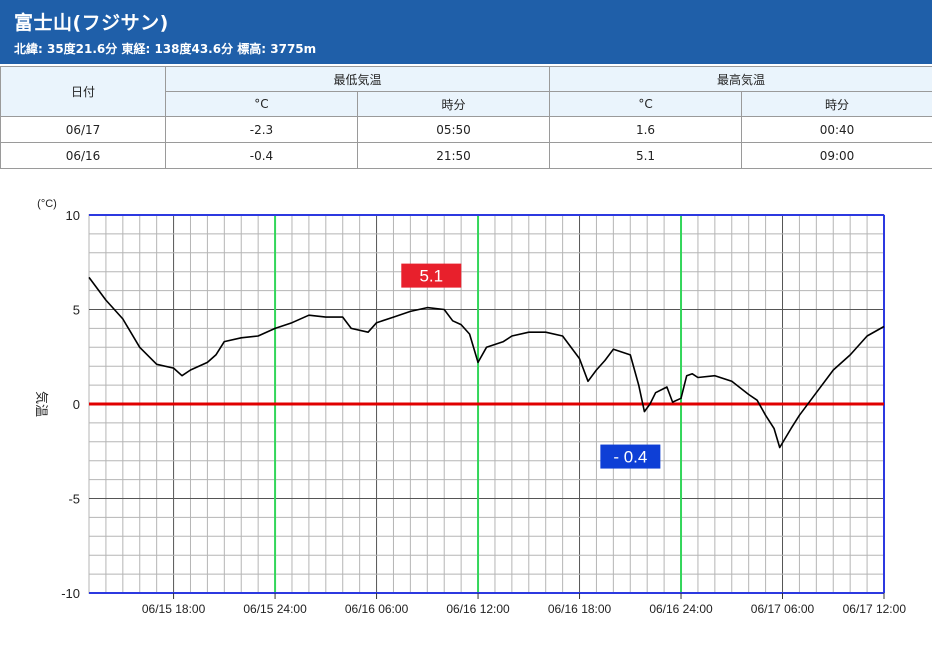 This screenshot has height=652, width=932. I want to click on max-temp-header: 最高気温, so click(740, 79).